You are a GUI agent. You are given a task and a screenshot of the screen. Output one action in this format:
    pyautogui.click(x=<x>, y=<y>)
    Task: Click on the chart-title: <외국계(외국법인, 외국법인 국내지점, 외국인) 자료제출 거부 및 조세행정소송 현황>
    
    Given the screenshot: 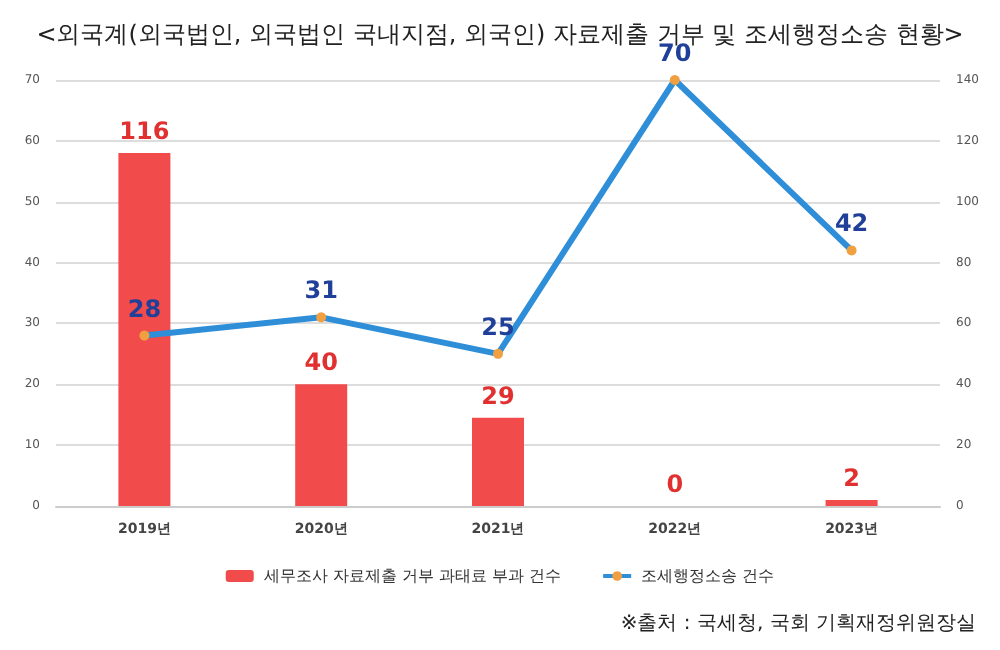 What is the action you would take?
    pyautogui.click(x=500, y=34)
    